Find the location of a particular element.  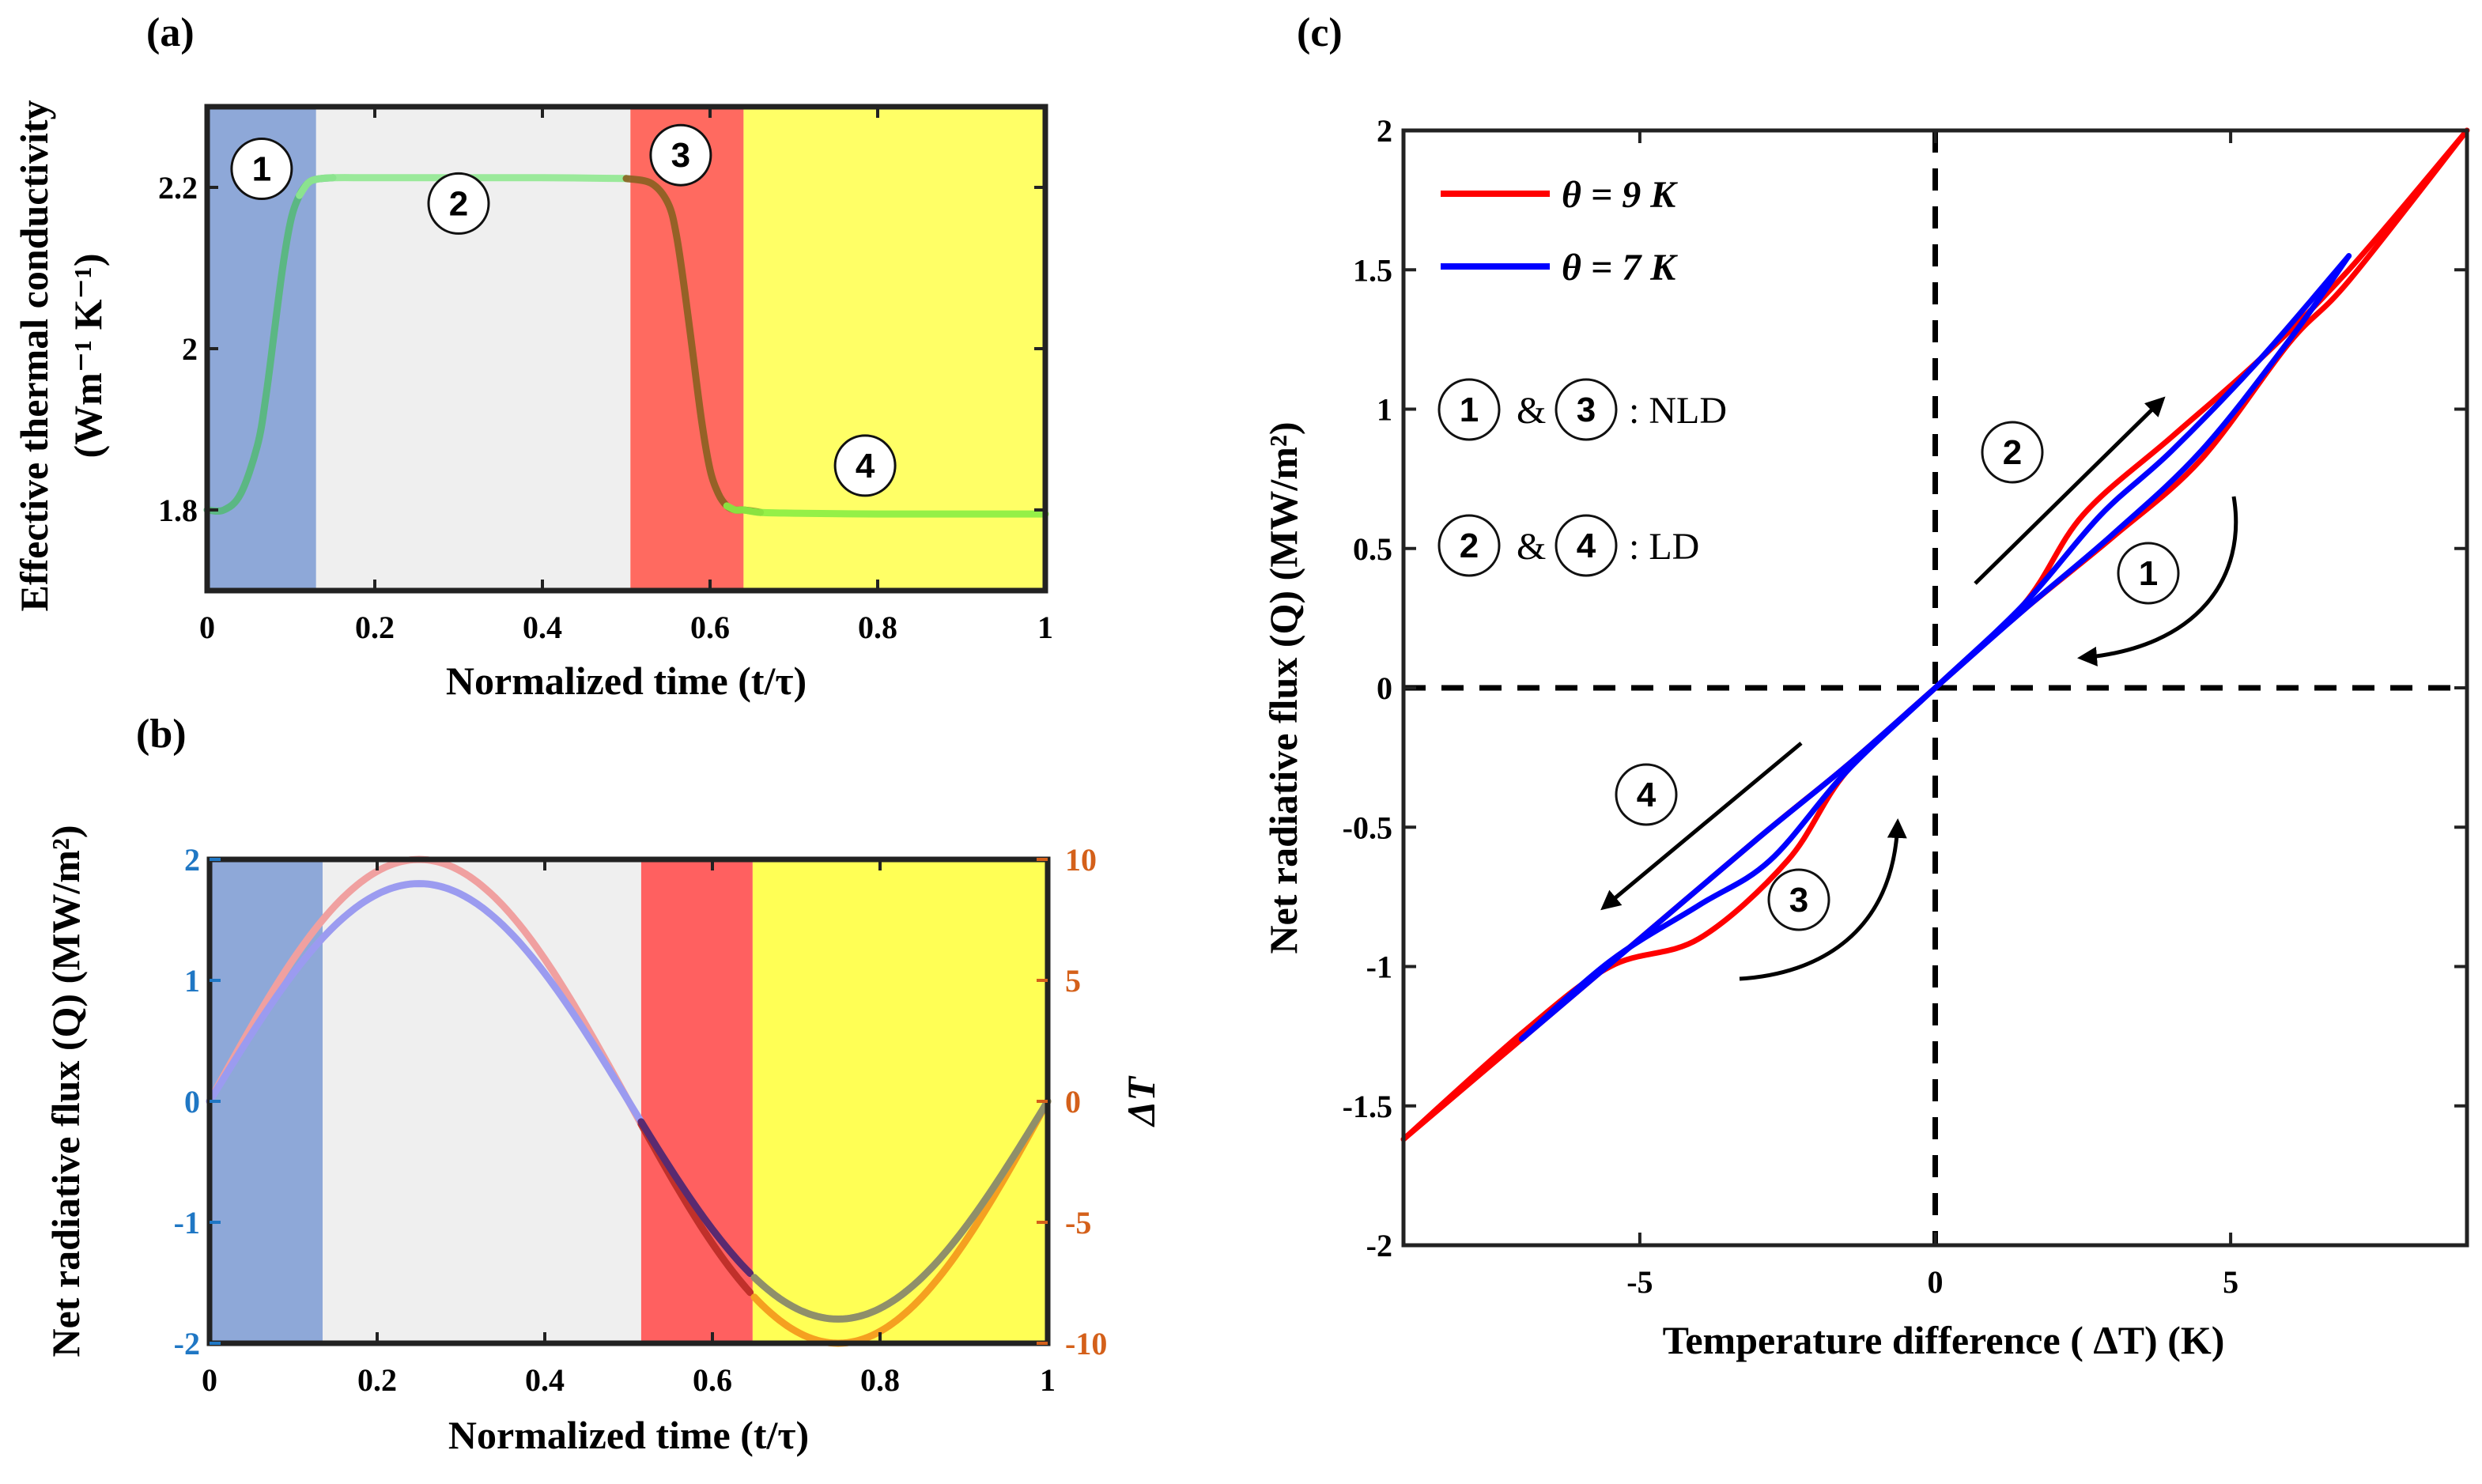

panel-c-label: (c) is located at coordinates (1320, 32).